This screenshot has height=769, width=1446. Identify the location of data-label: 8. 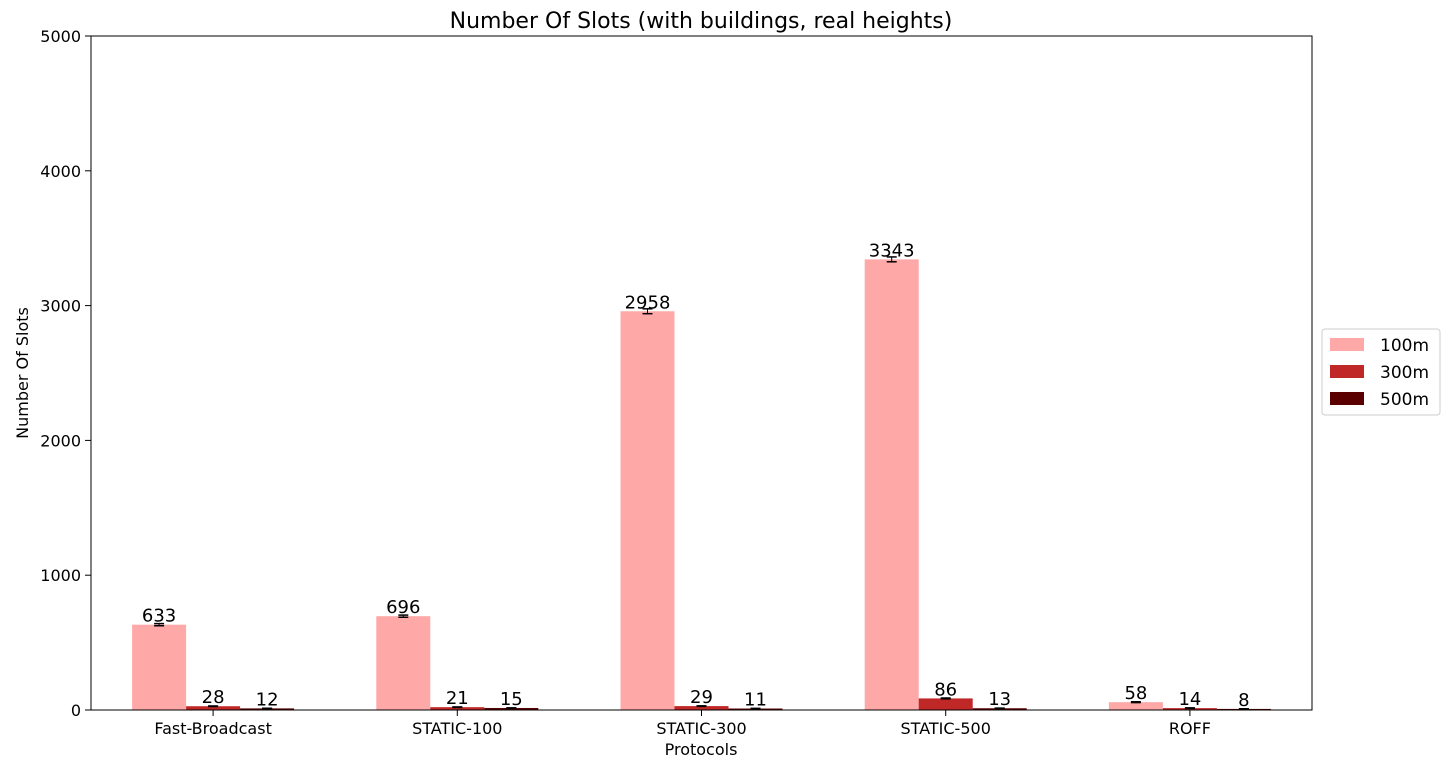
(1243, 700).